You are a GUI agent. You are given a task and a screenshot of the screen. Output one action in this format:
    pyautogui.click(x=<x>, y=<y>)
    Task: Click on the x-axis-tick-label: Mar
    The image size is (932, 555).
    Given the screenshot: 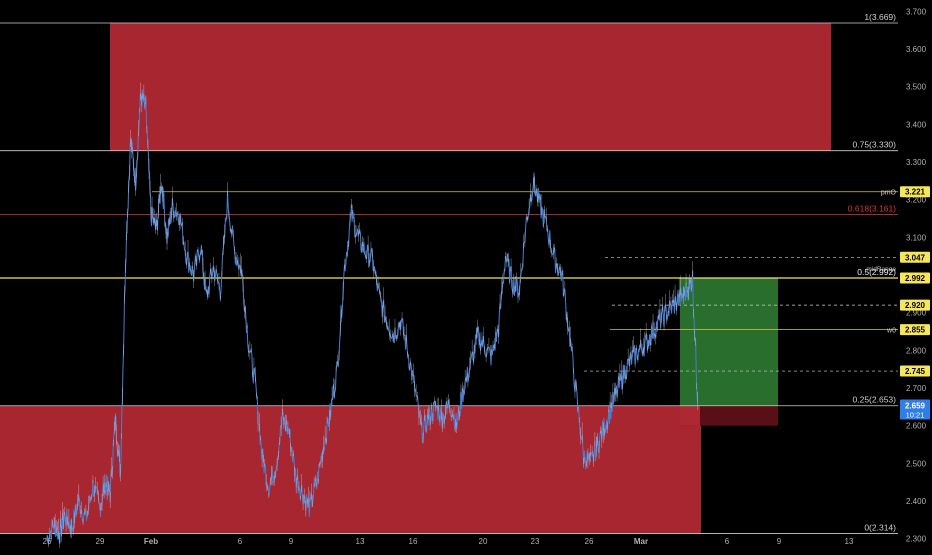 What is the action you would take?
    pyautogui.click(x=641, y=541)
    